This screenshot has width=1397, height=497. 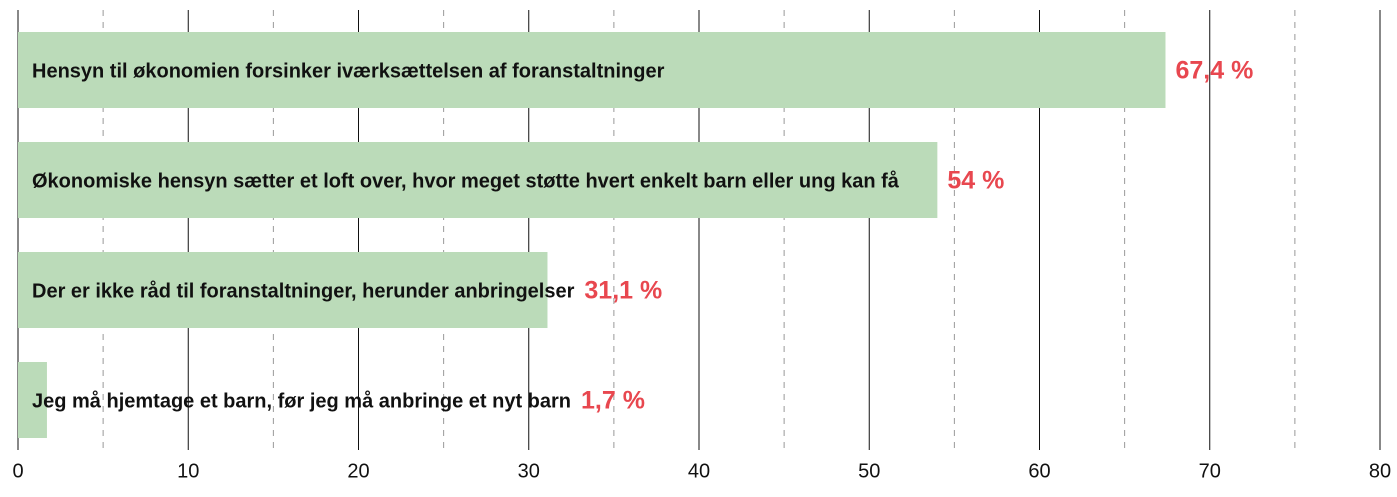 I want to click on x-tick-label: 0, so click(x=17, y=471).